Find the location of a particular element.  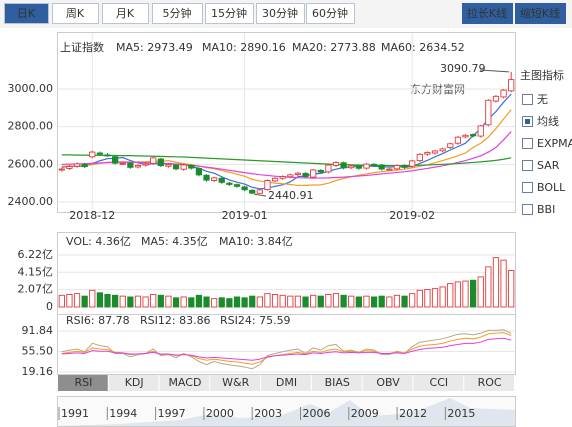

chart-title: 上证指数 is located at coordinates (82, 47).